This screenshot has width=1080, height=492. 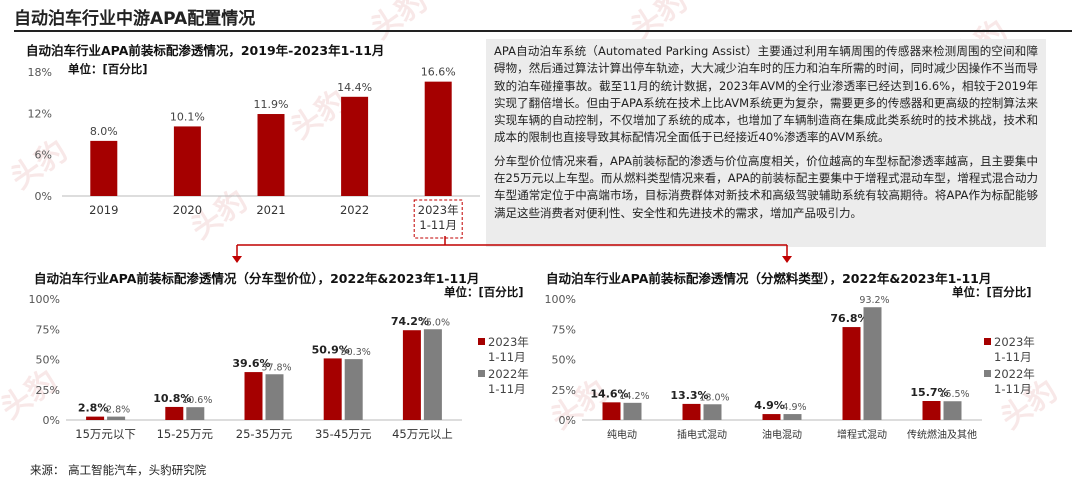 What do you see at coordinates (172, 398) in the screenshot?
I see `data-label: 10.8%` at bounding box center [172, 398].